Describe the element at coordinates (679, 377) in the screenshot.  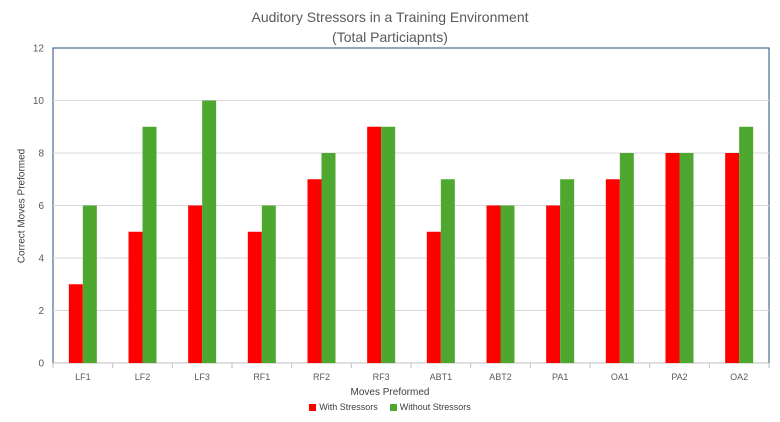
I see `x-tick-label-pa2: PA2` at that location.